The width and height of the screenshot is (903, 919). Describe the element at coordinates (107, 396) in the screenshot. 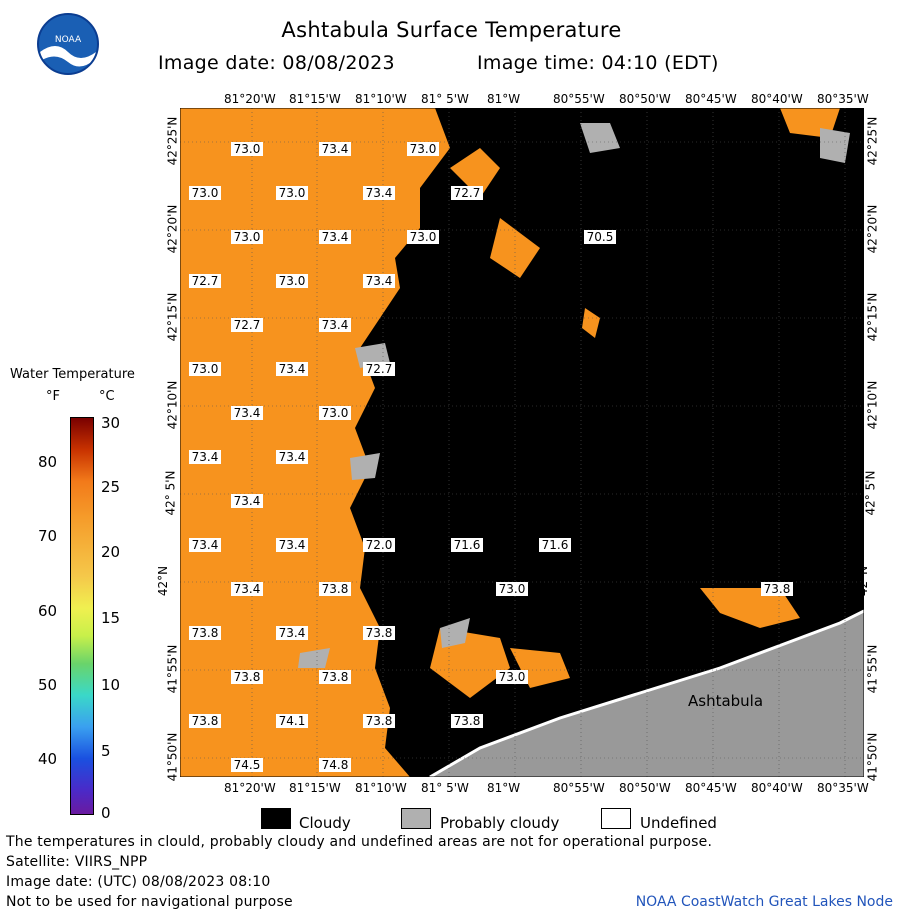

I see `unit-c: °C` at that location.